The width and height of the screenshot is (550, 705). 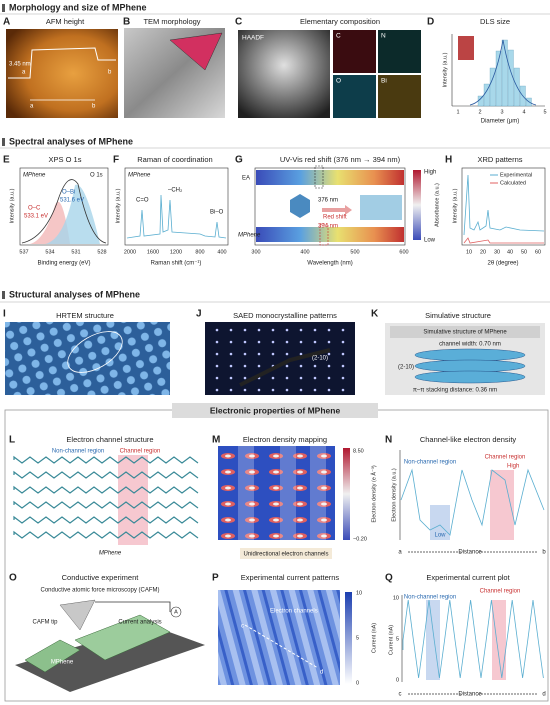 What do you see at coordinates (62, 73) in the screenshot?
I see `image` at bounding box center [62, 73].